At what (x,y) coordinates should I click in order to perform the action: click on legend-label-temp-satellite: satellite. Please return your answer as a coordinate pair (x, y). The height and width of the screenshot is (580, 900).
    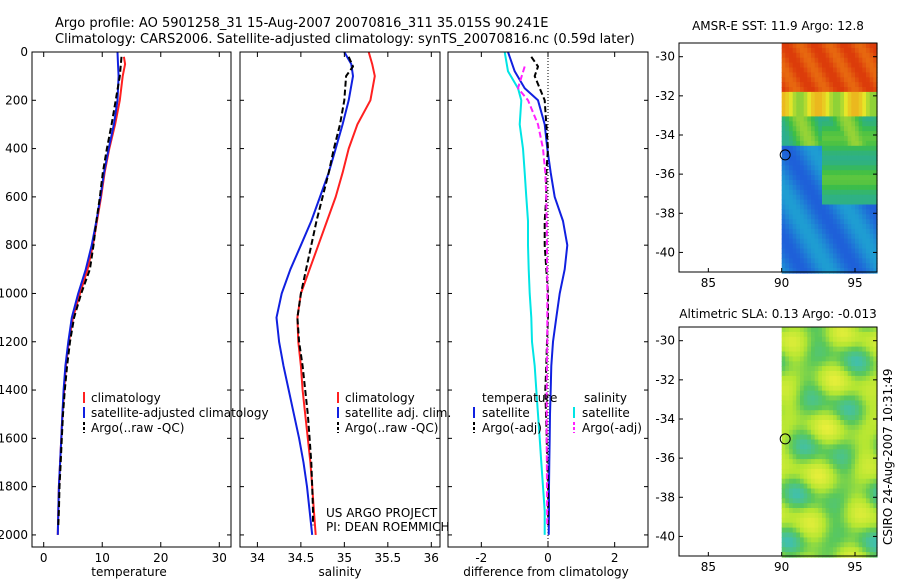
    Looking at the image, I should click on (506, 413).